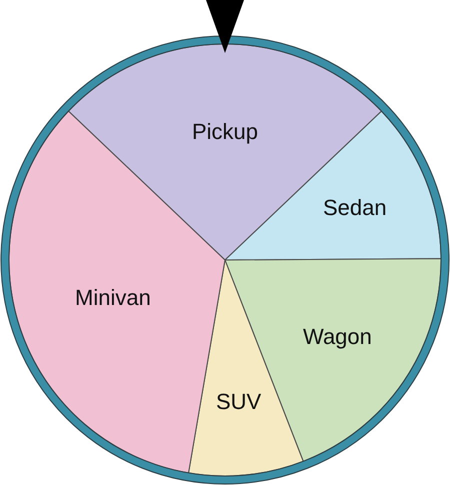 This screenshot has width=450, height=485. I want to click on slice-label: SUV, so click(239, 401).